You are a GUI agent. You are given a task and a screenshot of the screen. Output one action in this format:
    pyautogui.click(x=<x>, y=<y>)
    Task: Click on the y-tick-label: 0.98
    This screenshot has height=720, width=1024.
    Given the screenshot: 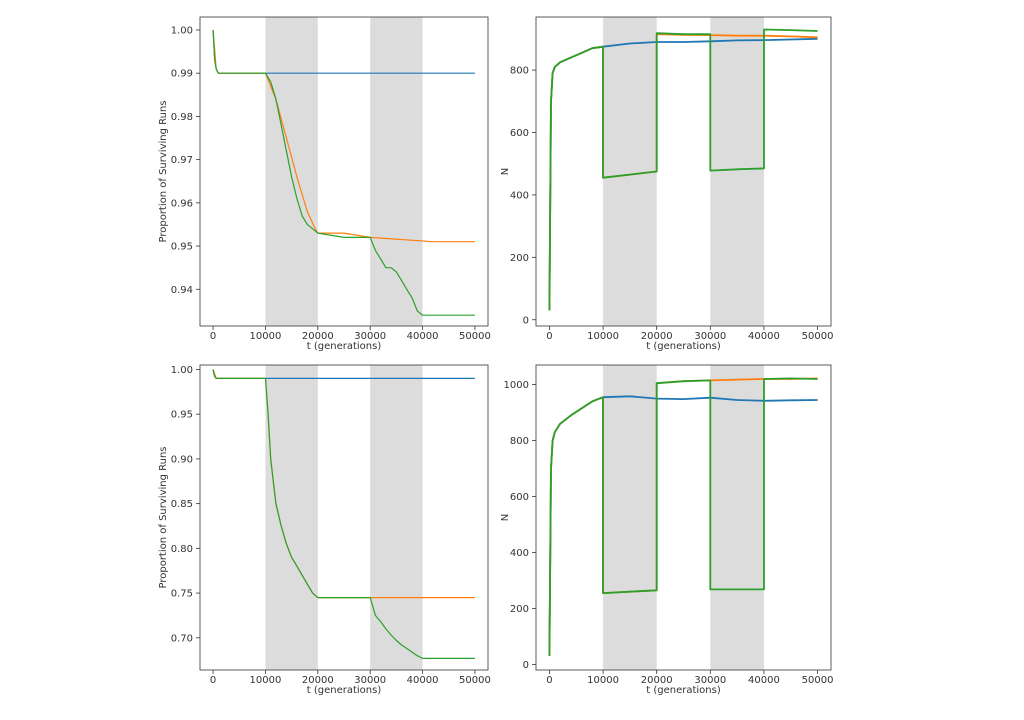 What is the action you would take?
    pyautogui.click(x=182, y=117)
    